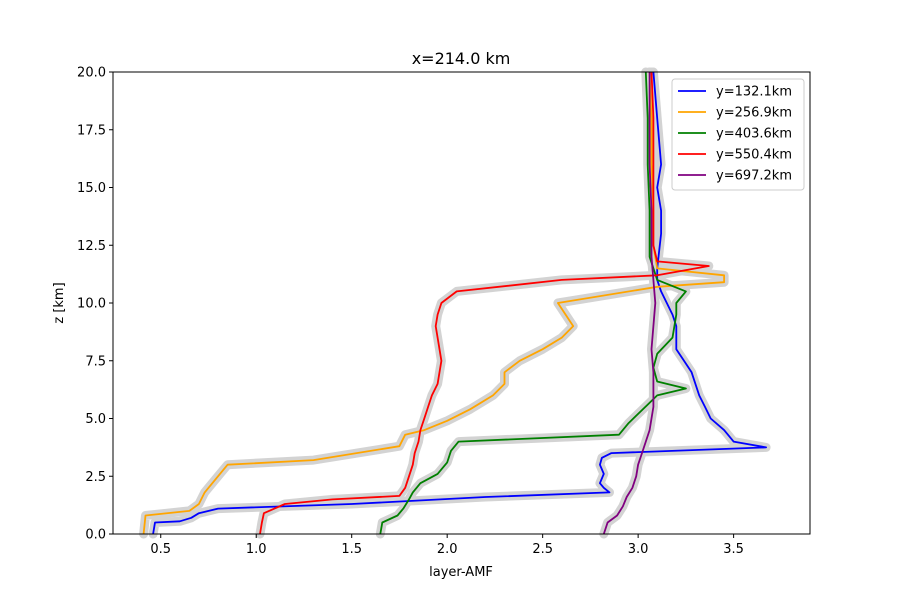 Image resolution: width=900 pixels, height=600 pixels. I want to click on x-tick-label-3: 2.0, so click(447, 549).